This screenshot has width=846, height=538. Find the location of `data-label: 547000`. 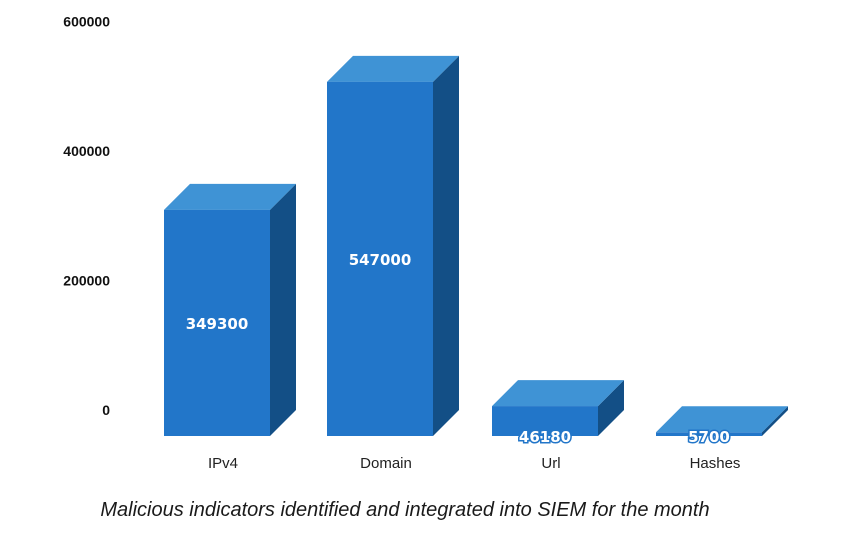

data-label: 547000 is located at coordinates (380, 260).